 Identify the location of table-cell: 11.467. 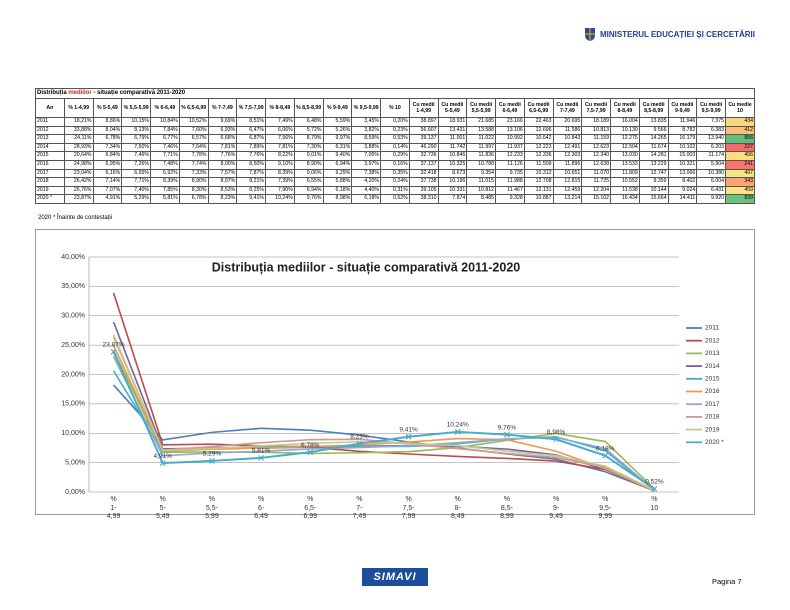
(510, 190).